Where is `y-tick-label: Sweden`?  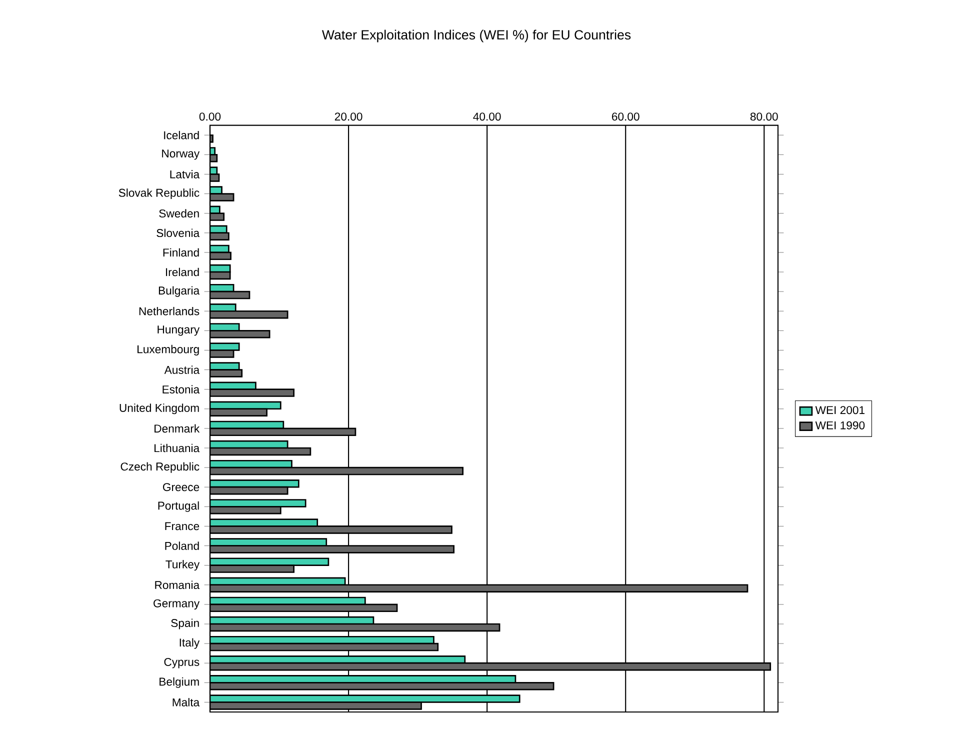 y-tick-label: Sweden is located at coordinates (179, 213).